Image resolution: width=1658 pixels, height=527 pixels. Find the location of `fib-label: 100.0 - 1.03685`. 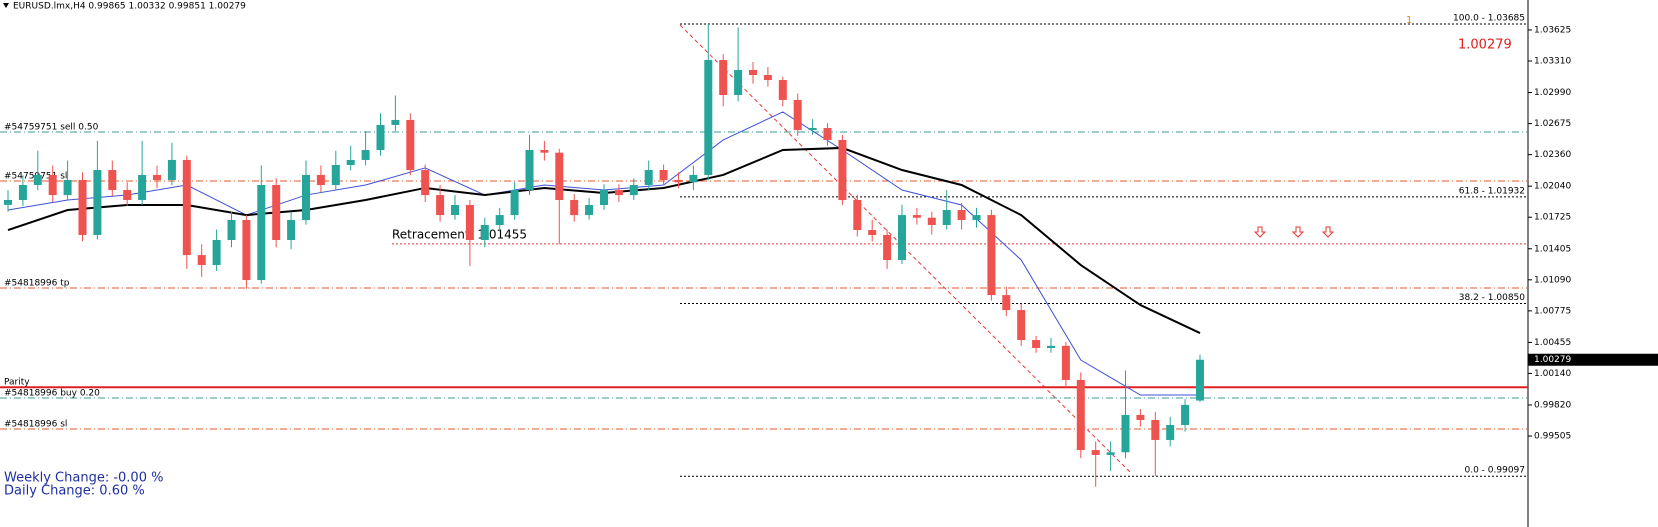

fib-label: 100.0 - 1.03685 is located at coordinates (1489, 19).